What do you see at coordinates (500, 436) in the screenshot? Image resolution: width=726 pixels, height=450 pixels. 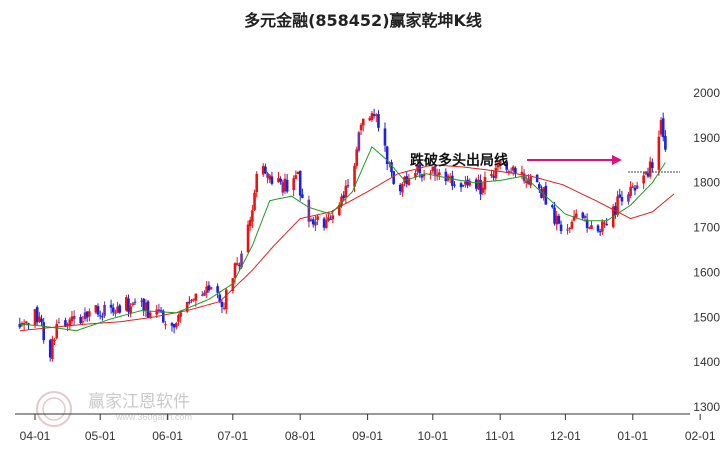 I see `x-tick-label: 11-01` at bounding box center [500, 436].